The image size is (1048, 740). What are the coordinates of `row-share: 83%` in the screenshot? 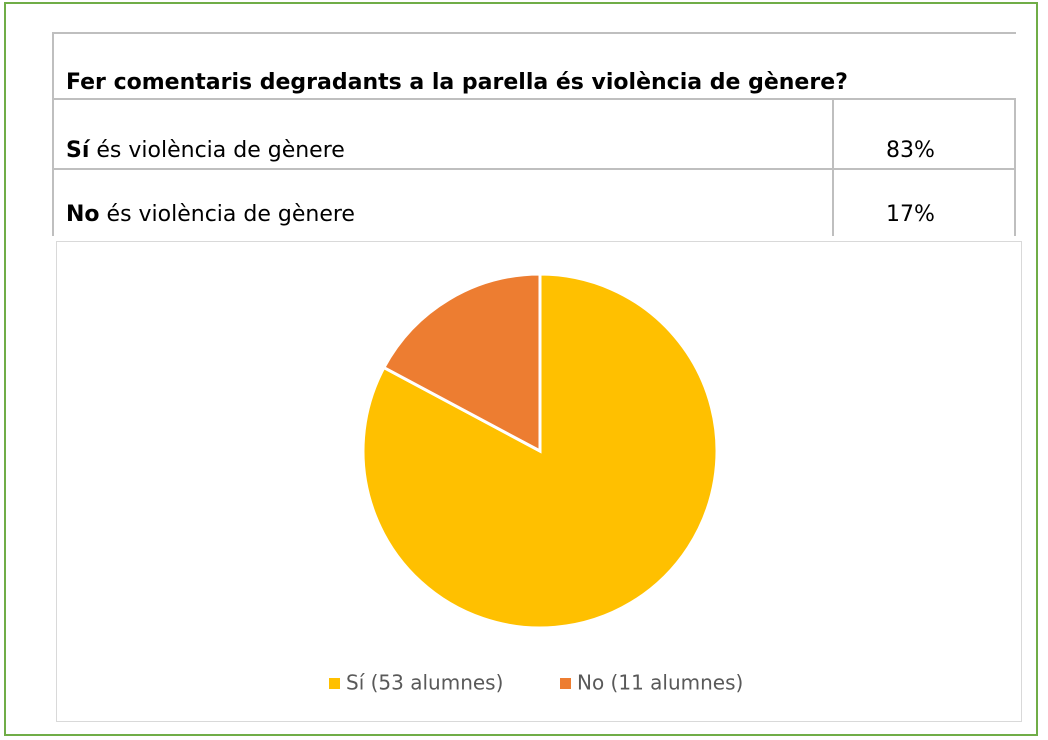 It's located at (910, 150).